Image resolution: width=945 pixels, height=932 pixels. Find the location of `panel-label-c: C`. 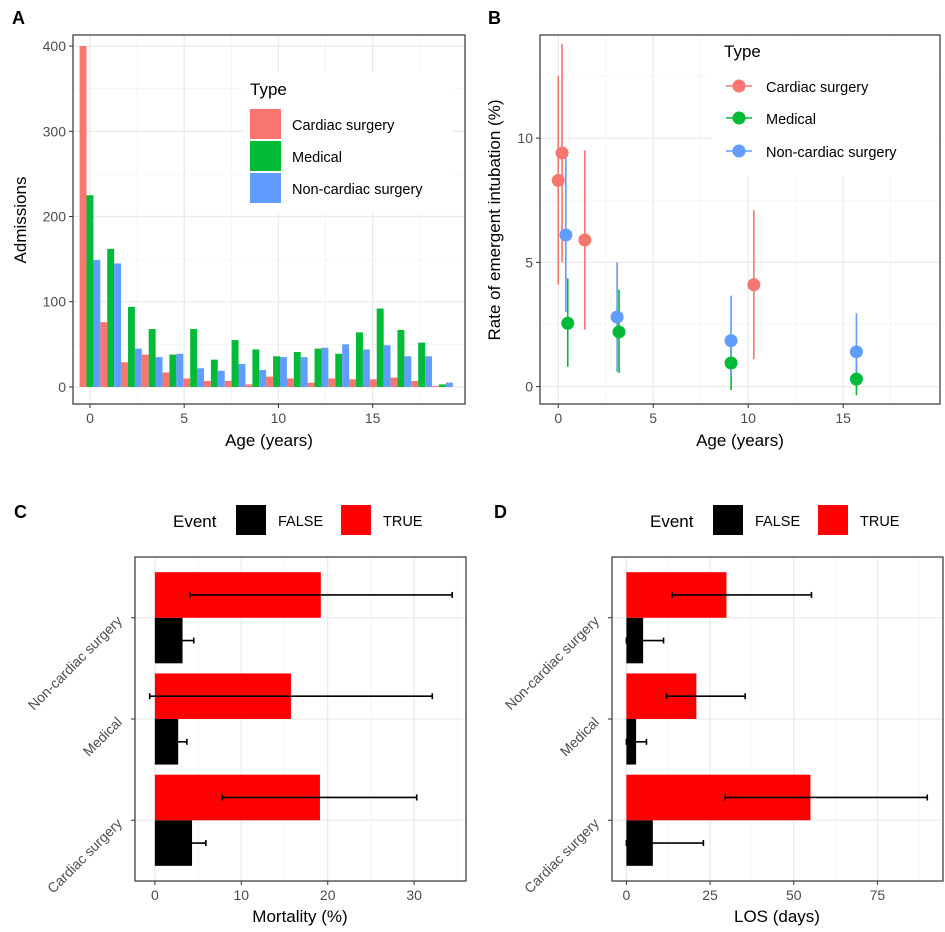

panel-label-c: C is located at coordinates (20, 512).